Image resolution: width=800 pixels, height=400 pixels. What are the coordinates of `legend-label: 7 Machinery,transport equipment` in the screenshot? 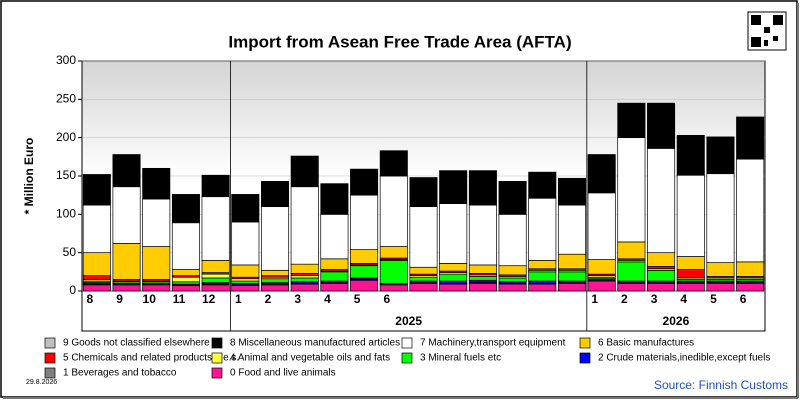 It's located at (493, 343).